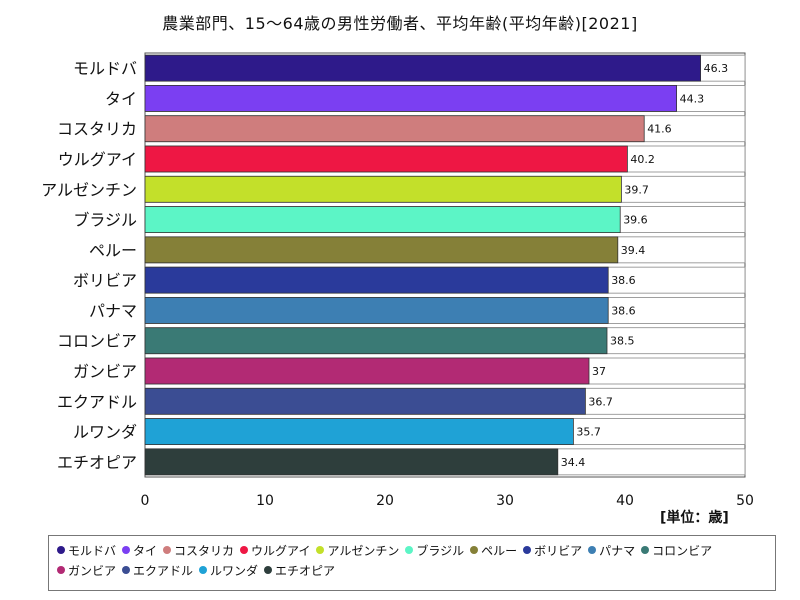 Image resolution: width=800 pixels, height=600 pixels. I want to click on legend-item: ボリビア, so click(552, 550).